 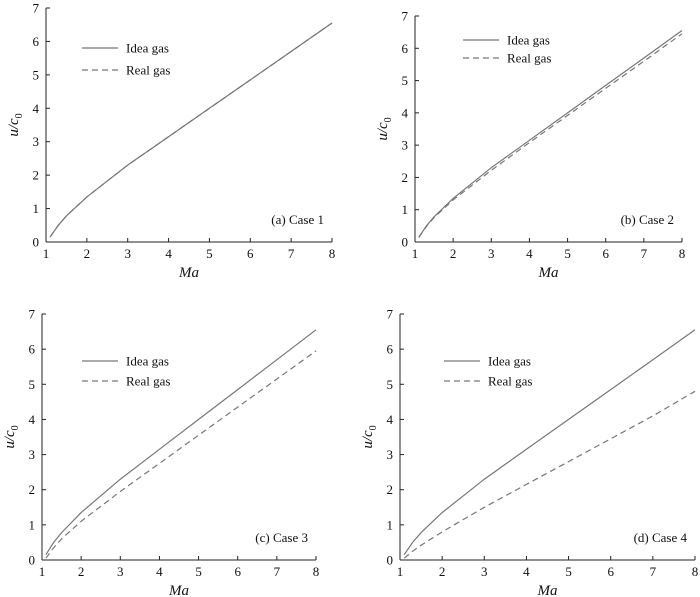 What do you see at coordinates (281, 537) in the screenshot?
I see `case-annotation: (c) Case 3` at bounding box center [281, 537].